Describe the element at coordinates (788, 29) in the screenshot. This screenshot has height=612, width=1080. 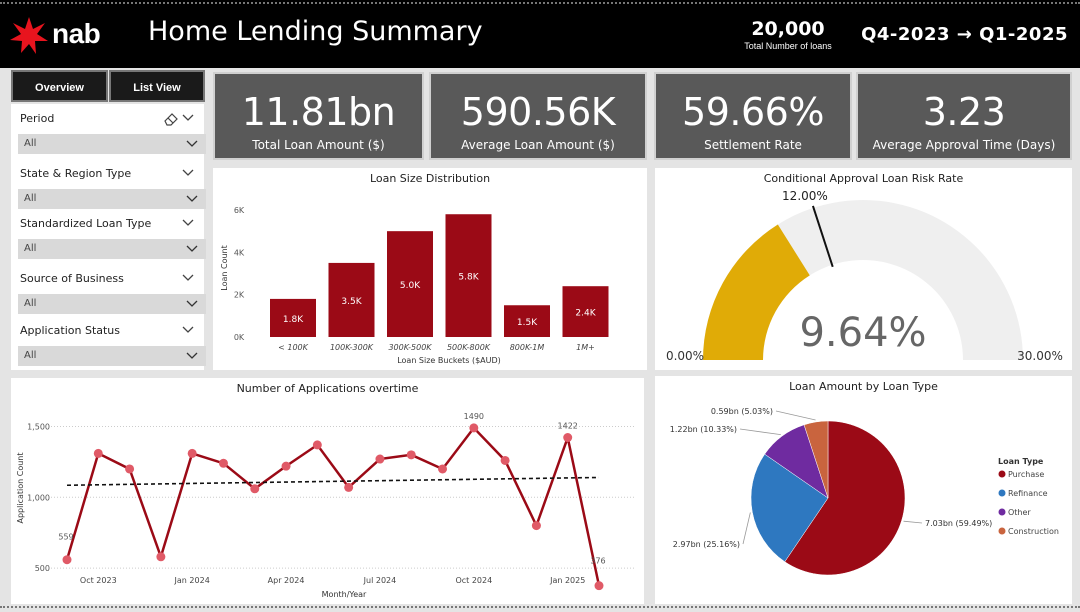
I see `total-loans-value: 20,000` at that location.